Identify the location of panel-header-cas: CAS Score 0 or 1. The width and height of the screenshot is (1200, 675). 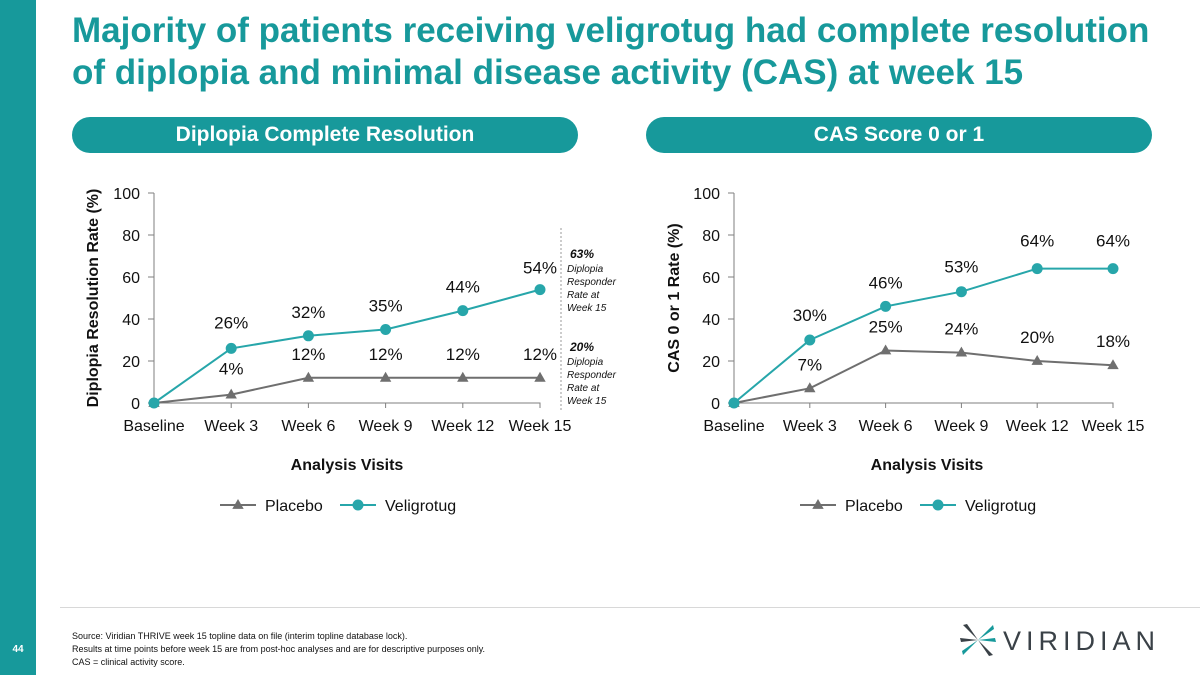
(899, 135).